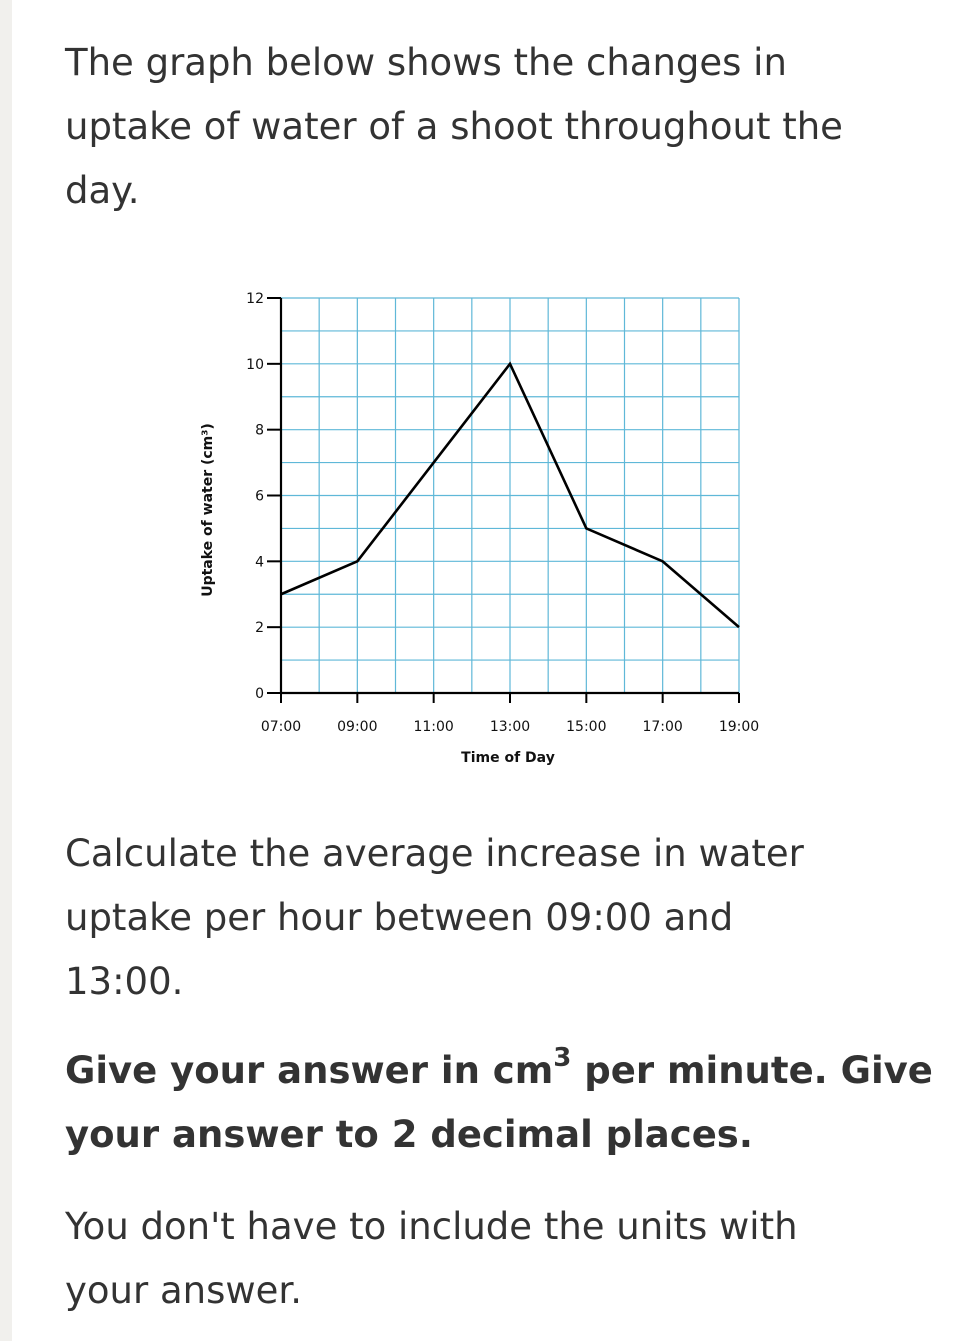 This screenshot has width=963, height=1341. I want to click on instruction-text-part: per minute. Give, so click(752, 1070).